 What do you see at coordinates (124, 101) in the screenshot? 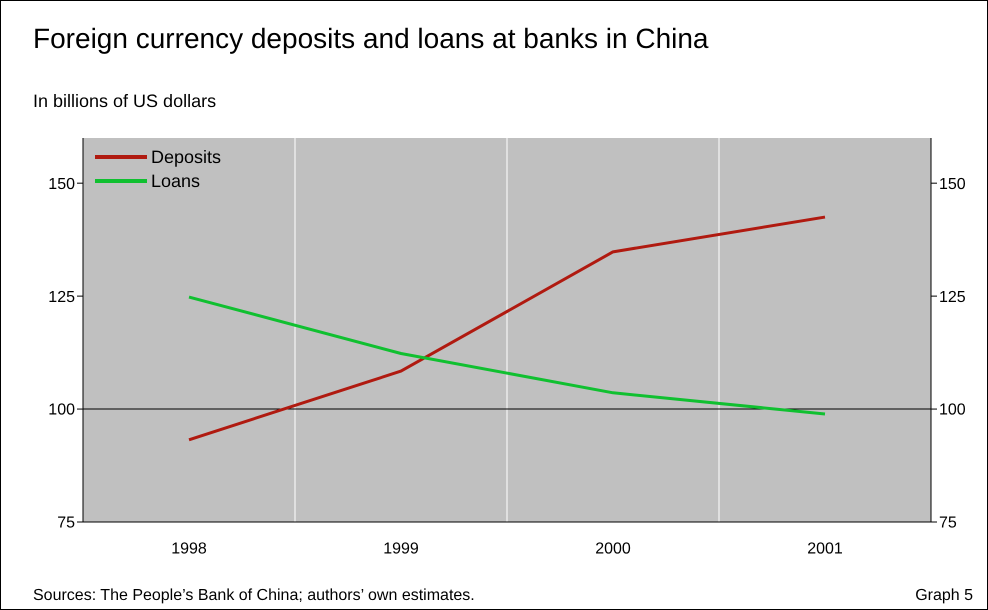
I see `chart-subtitle: In billions of US dollars` at bounding box center [124, 101].